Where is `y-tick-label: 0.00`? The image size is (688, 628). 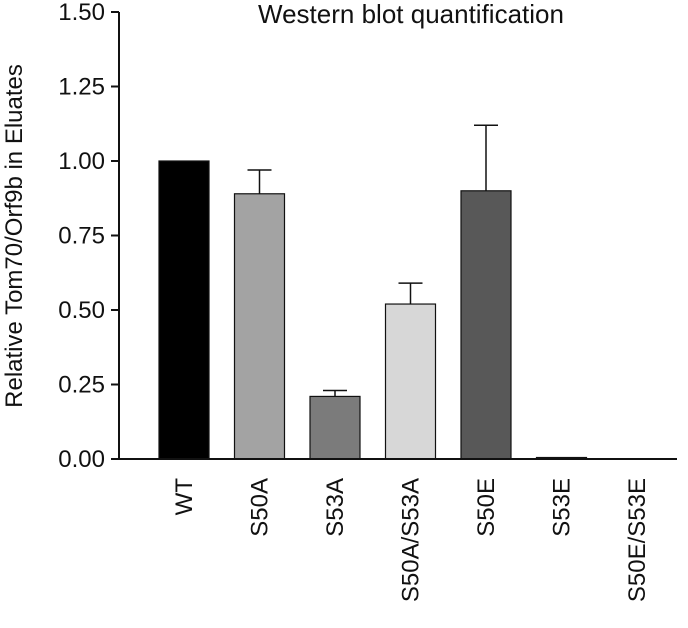 y-tick-label: 0.00 is located at coordinates (81, 459).